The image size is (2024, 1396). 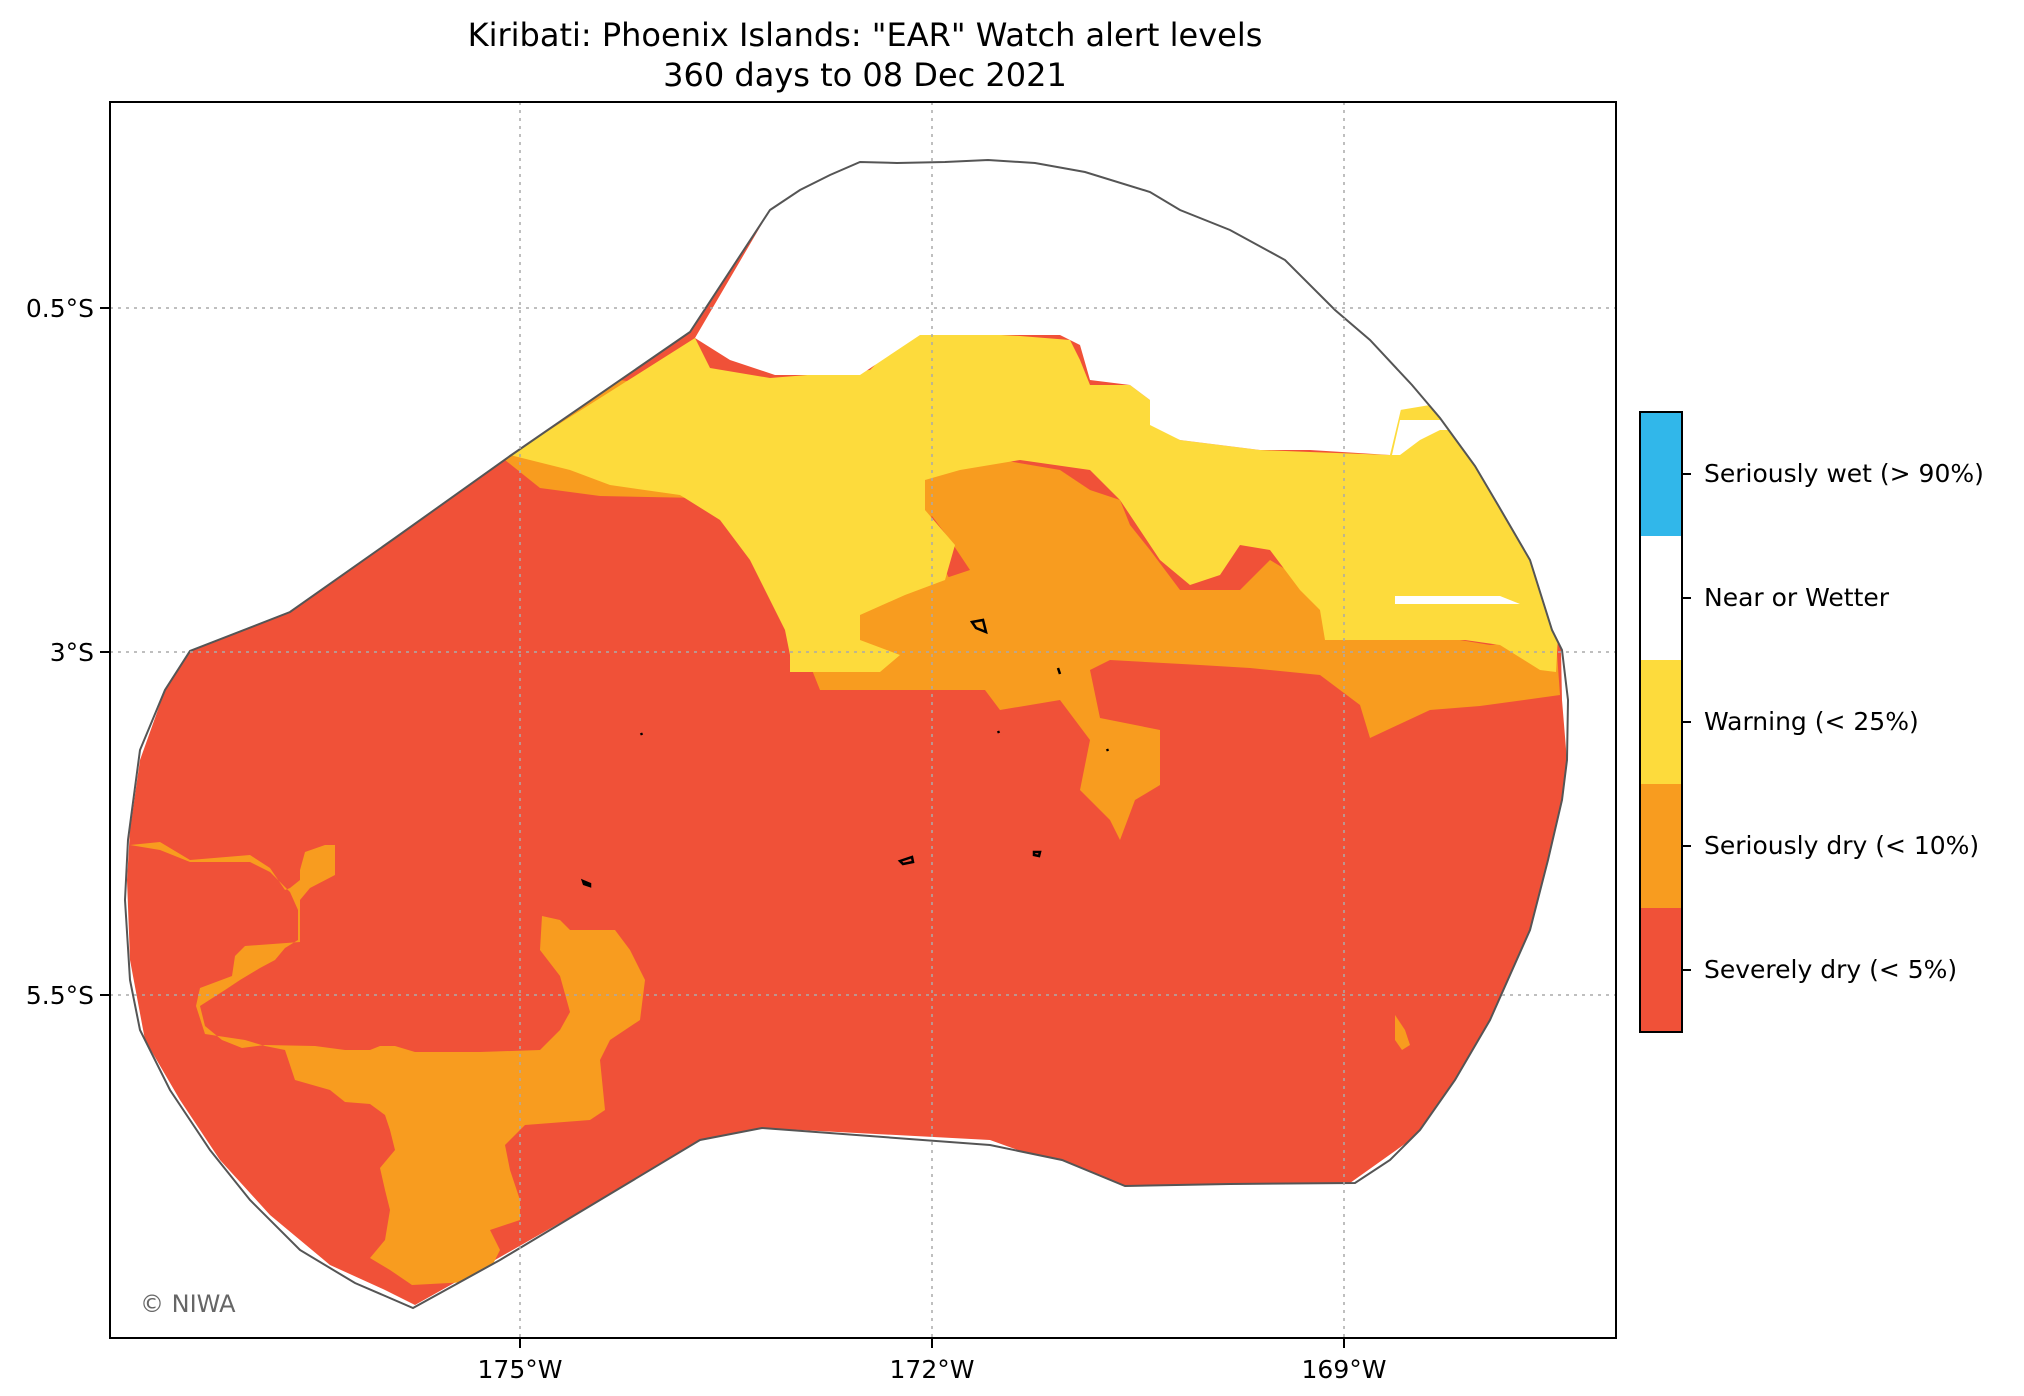 What do you see at coordinates (932, 1369) in the screenshot?
I see `tick-label-lon-2: 172°W` at bounding box center [932, 1369].